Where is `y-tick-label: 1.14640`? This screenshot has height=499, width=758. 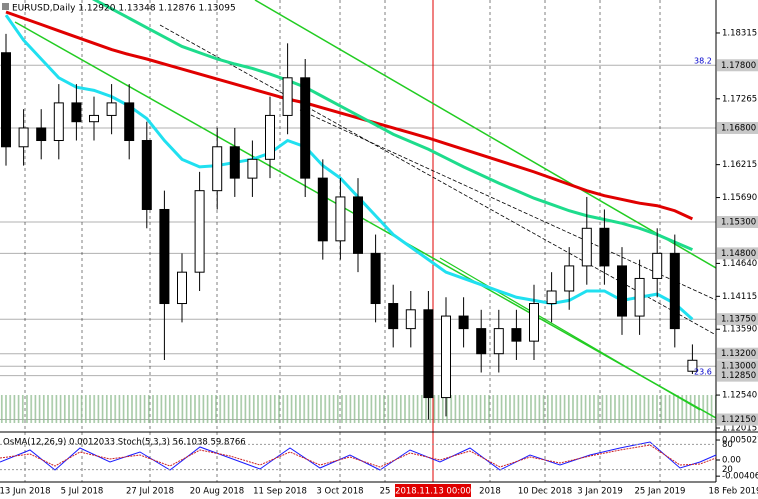
y-tick-label: 1.14640 is located at coordinates (739, 264).